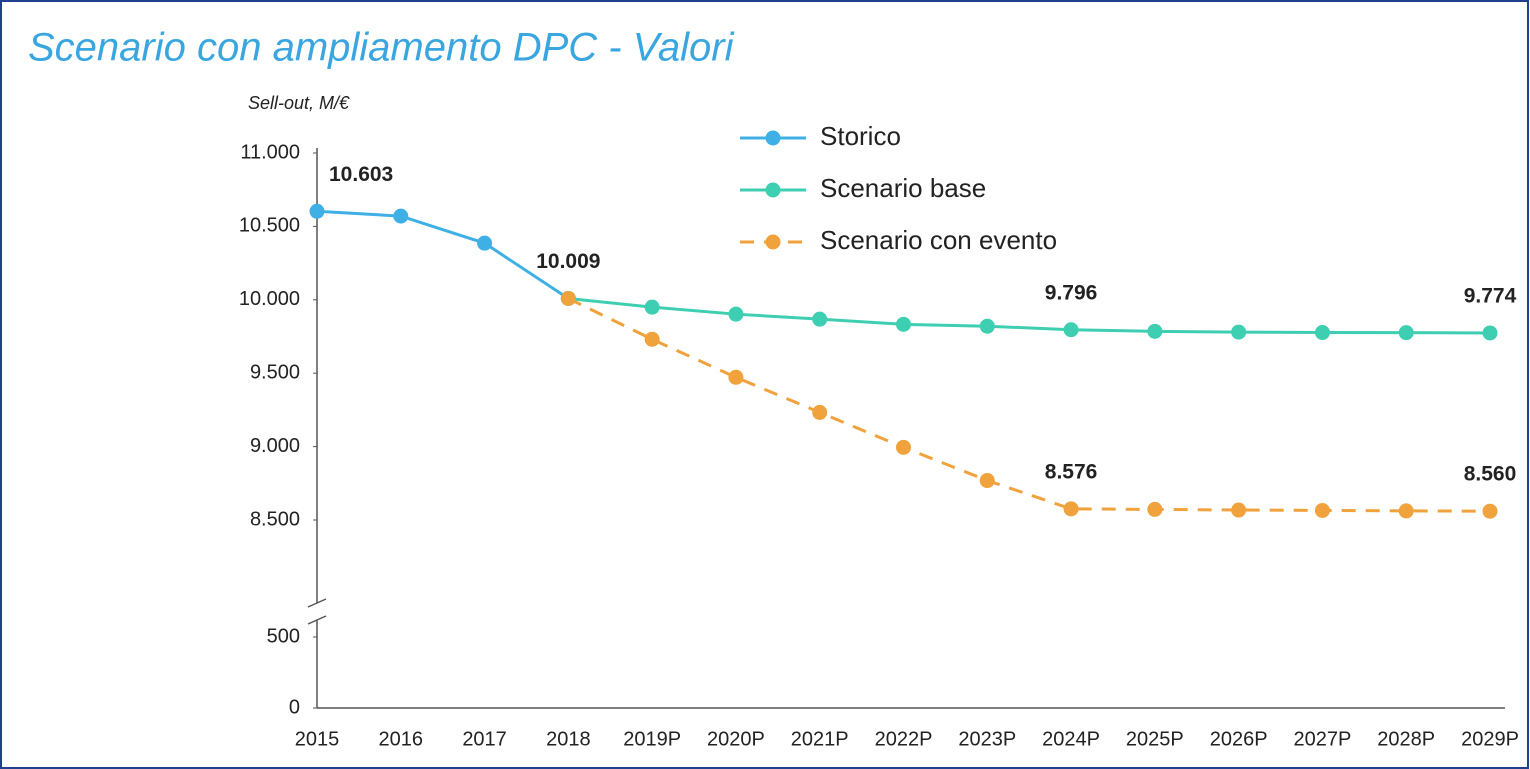  What do you see at coordinates (1155, 739) in the screenshot?
I see `x-tick-label: 2025P` at bounding box center [1155, 739].